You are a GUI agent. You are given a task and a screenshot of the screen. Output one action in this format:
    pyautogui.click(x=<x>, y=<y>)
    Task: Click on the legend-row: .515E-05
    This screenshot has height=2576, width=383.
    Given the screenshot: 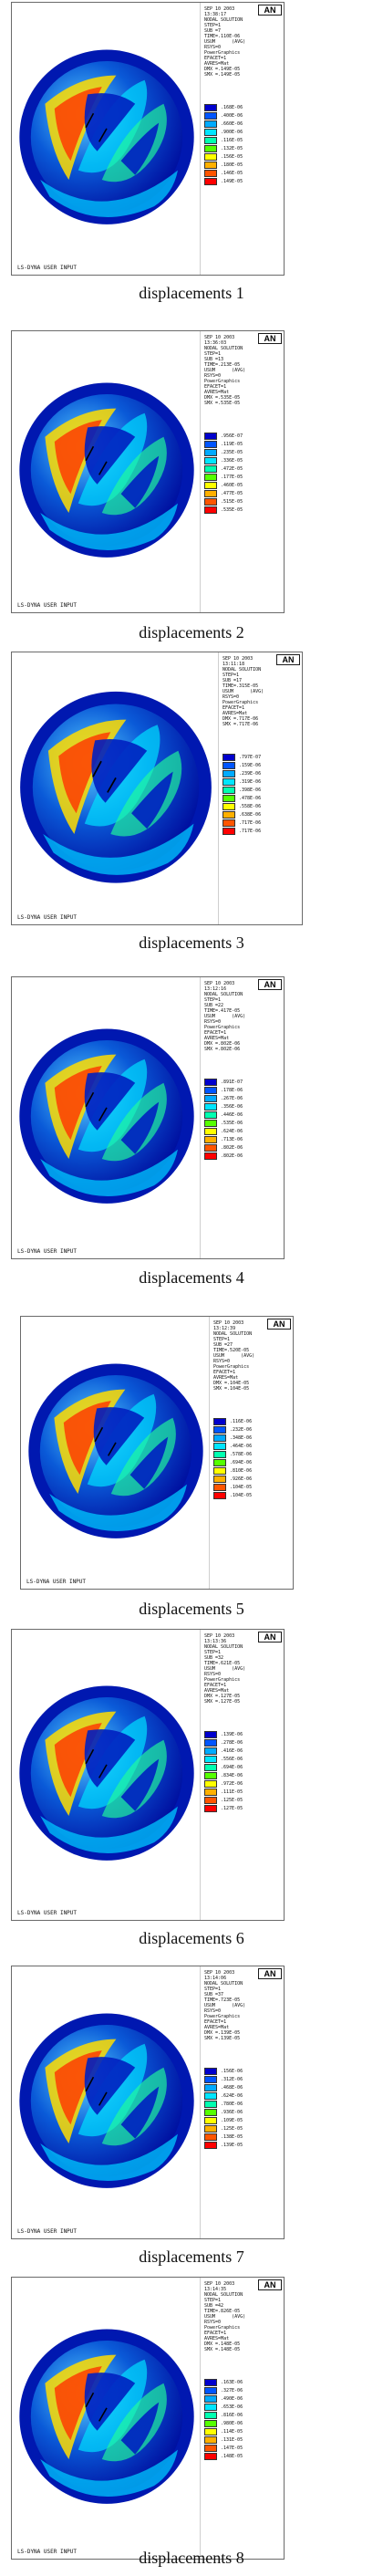 What is the action you would take?
    pyautogui.click(x=242, y=501)
    